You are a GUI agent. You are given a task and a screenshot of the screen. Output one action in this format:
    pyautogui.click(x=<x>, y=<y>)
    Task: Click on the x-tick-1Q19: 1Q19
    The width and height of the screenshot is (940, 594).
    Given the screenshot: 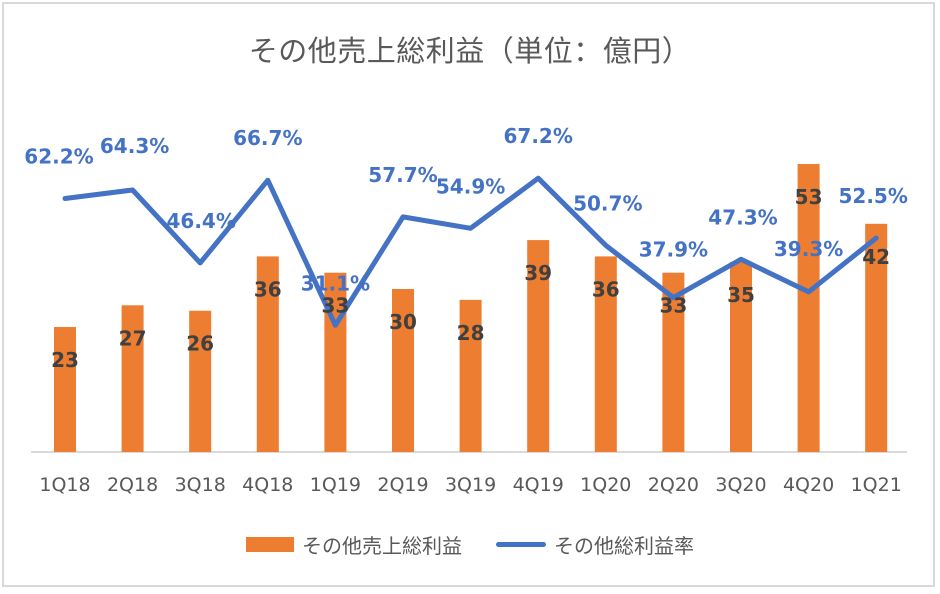 What is the action you would take?
    pyautogui.click(x=335, y=485)
    